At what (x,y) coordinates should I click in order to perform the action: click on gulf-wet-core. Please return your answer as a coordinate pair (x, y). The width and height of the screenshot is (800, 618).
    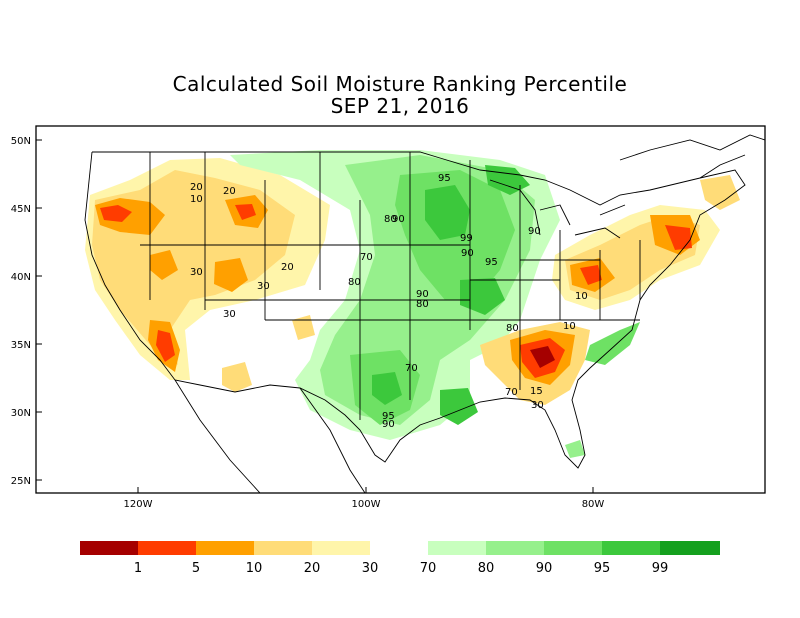
    Looking at the image, I should click on (459, 406).